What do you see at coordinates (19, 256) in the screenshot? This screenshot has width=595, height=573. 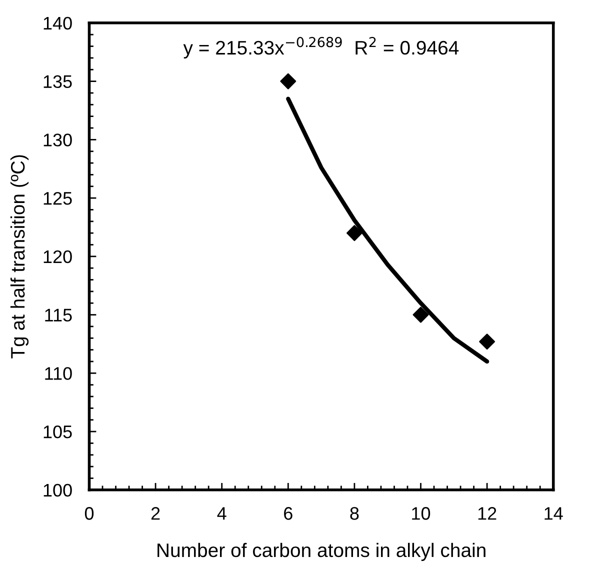 I see `y-axis-title: Tg at half transition (ºC)` at bounding box center [19, 256].